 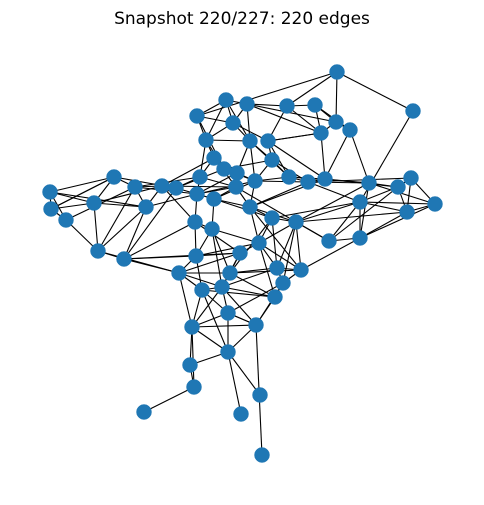 I want to click on graph-title: Snapshot 220/227: 220 edges, so click(x=242, y=19).